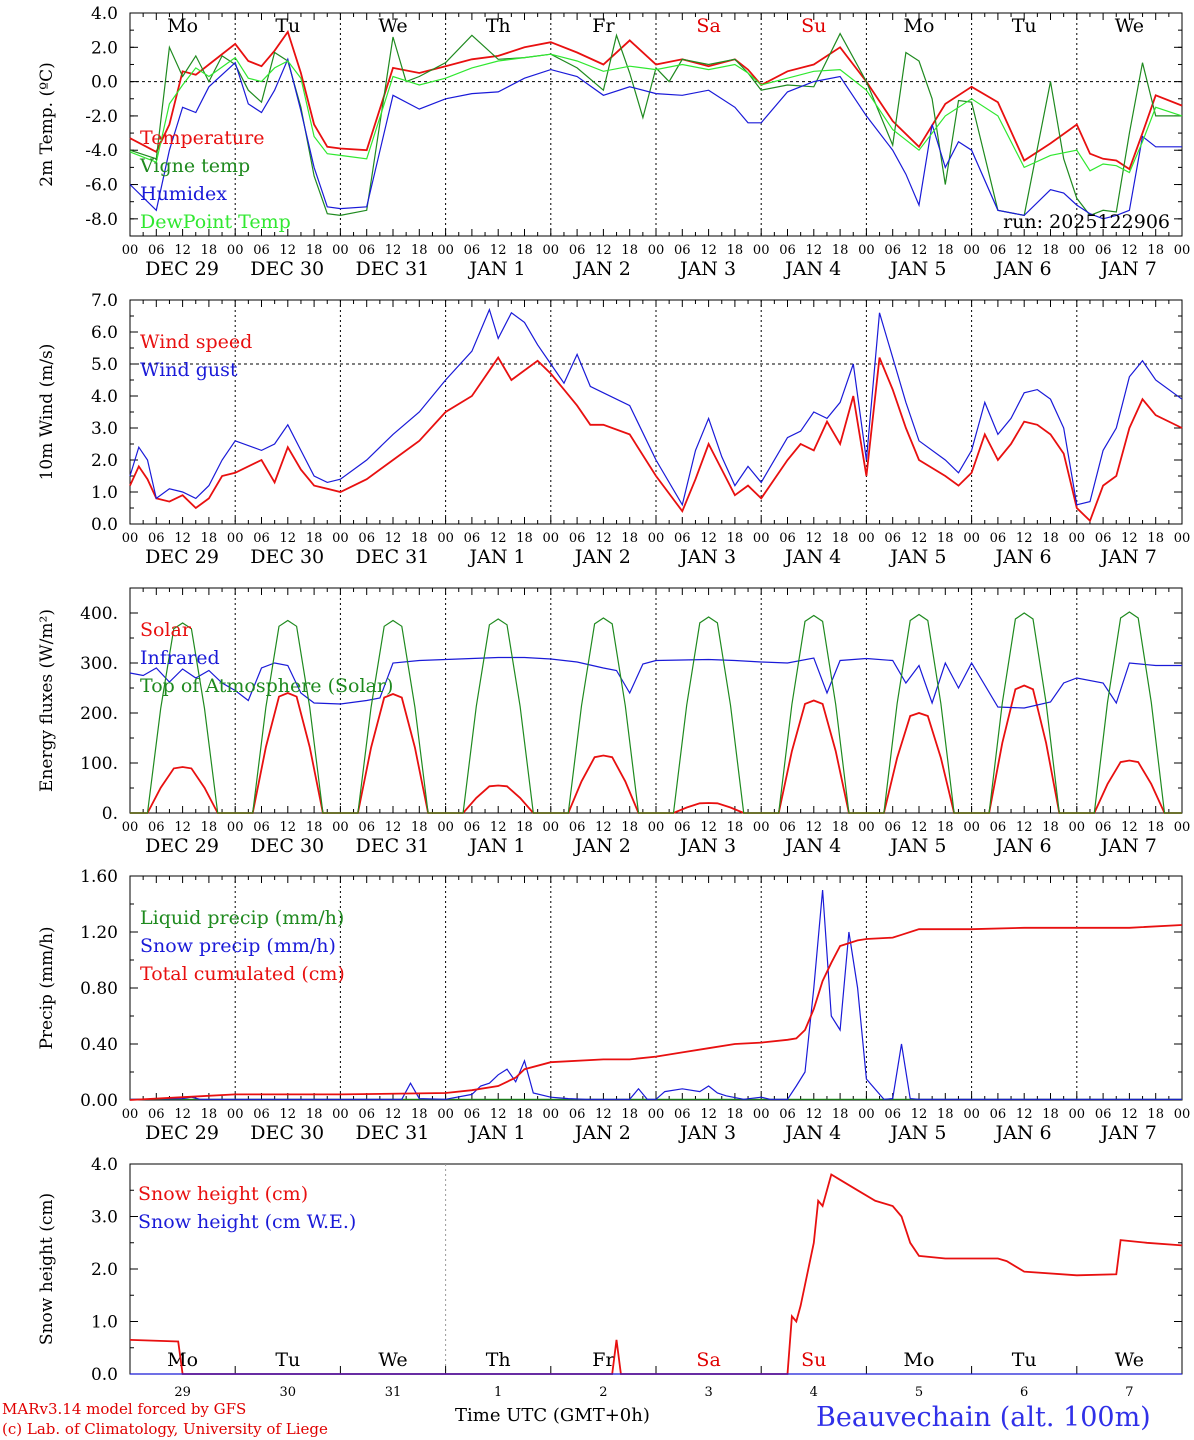  Describe the element at coordinates (99, 714) in the screenshot. I see `y-tick-label: 200.` at that location.